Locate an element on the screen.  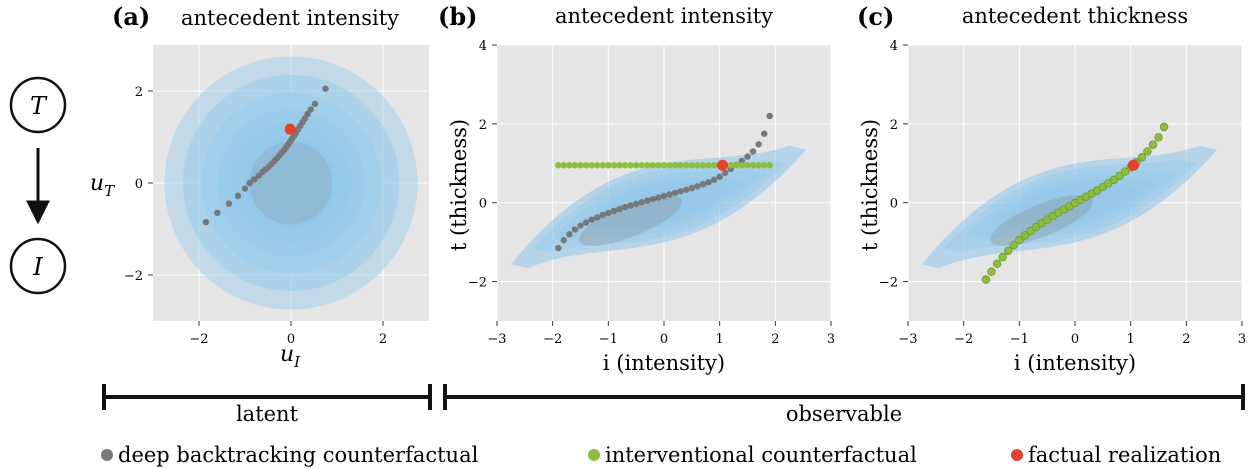
panel-c-letter: (c) is located at coordinates (875, 16).